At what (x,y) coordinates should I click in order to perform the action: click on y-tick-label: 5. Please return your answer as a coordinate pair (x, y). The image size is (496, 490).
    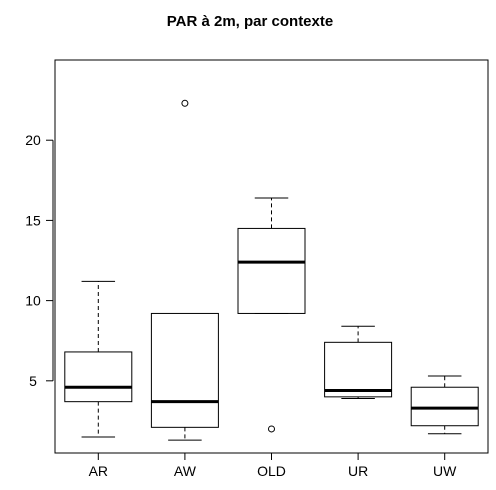
    Looking at the image, I should click on (33, 381).